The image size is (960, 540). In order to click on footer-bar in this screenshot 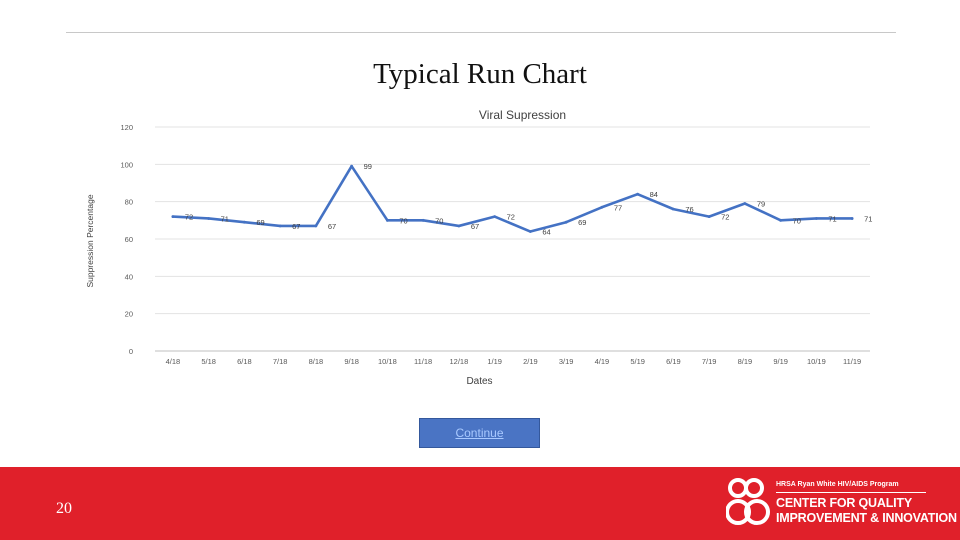, I will do `click(480, 503)`.